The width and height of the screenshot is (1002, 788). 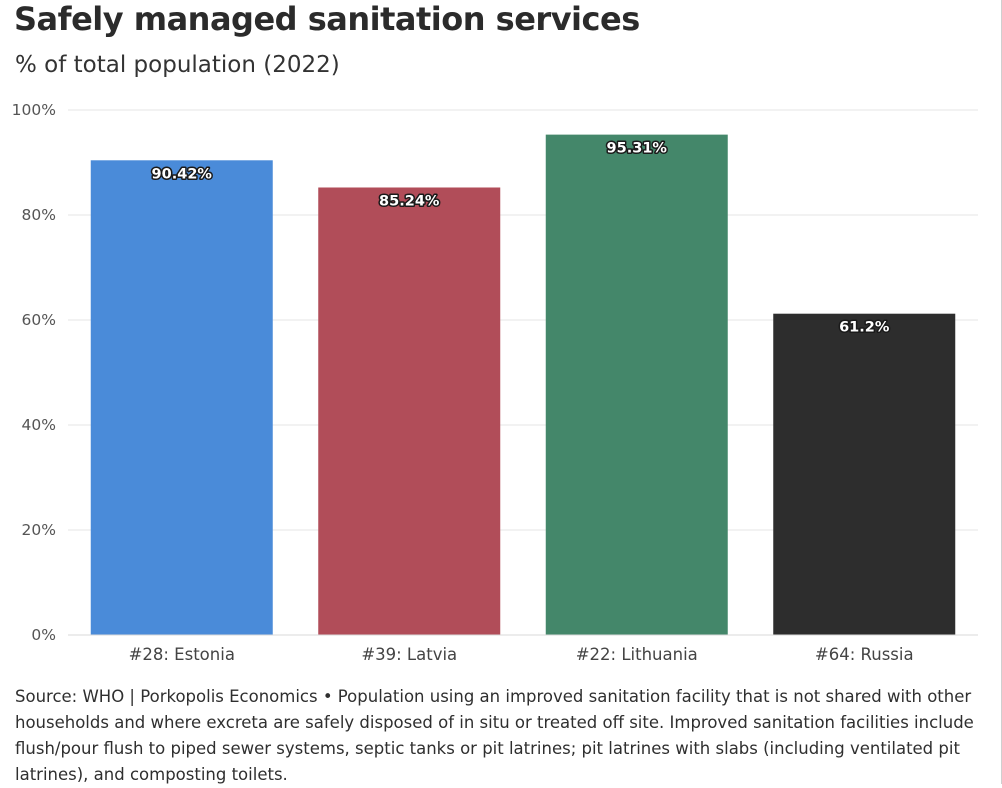 I want to click on y-tick-label: 80%, so click(x=39, y=215).